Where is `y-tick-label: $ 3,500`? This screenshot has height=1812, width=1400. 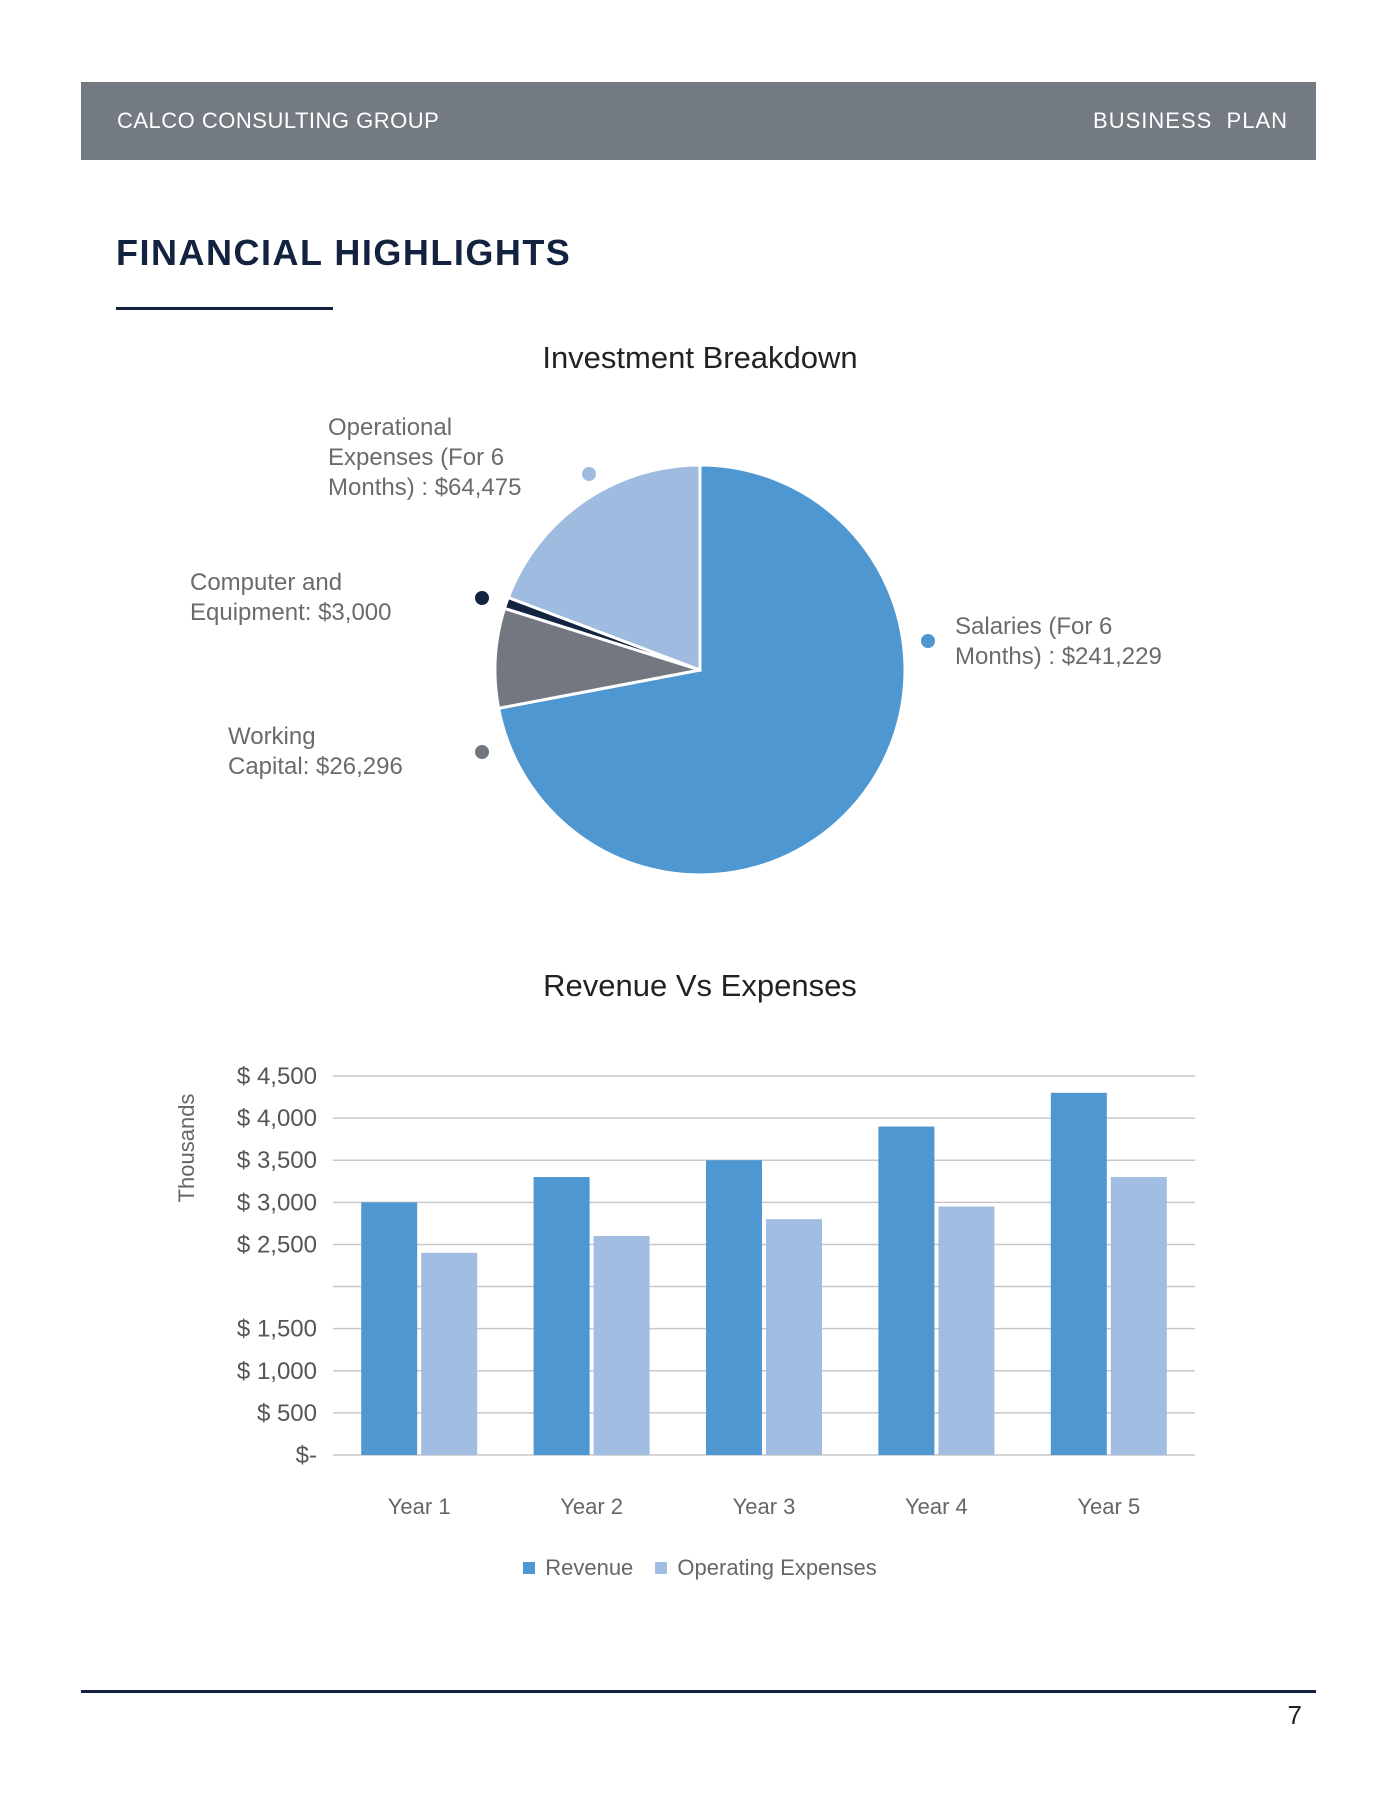
y-tick-label: $ 3,500 is located at coordinates (277, 1160).